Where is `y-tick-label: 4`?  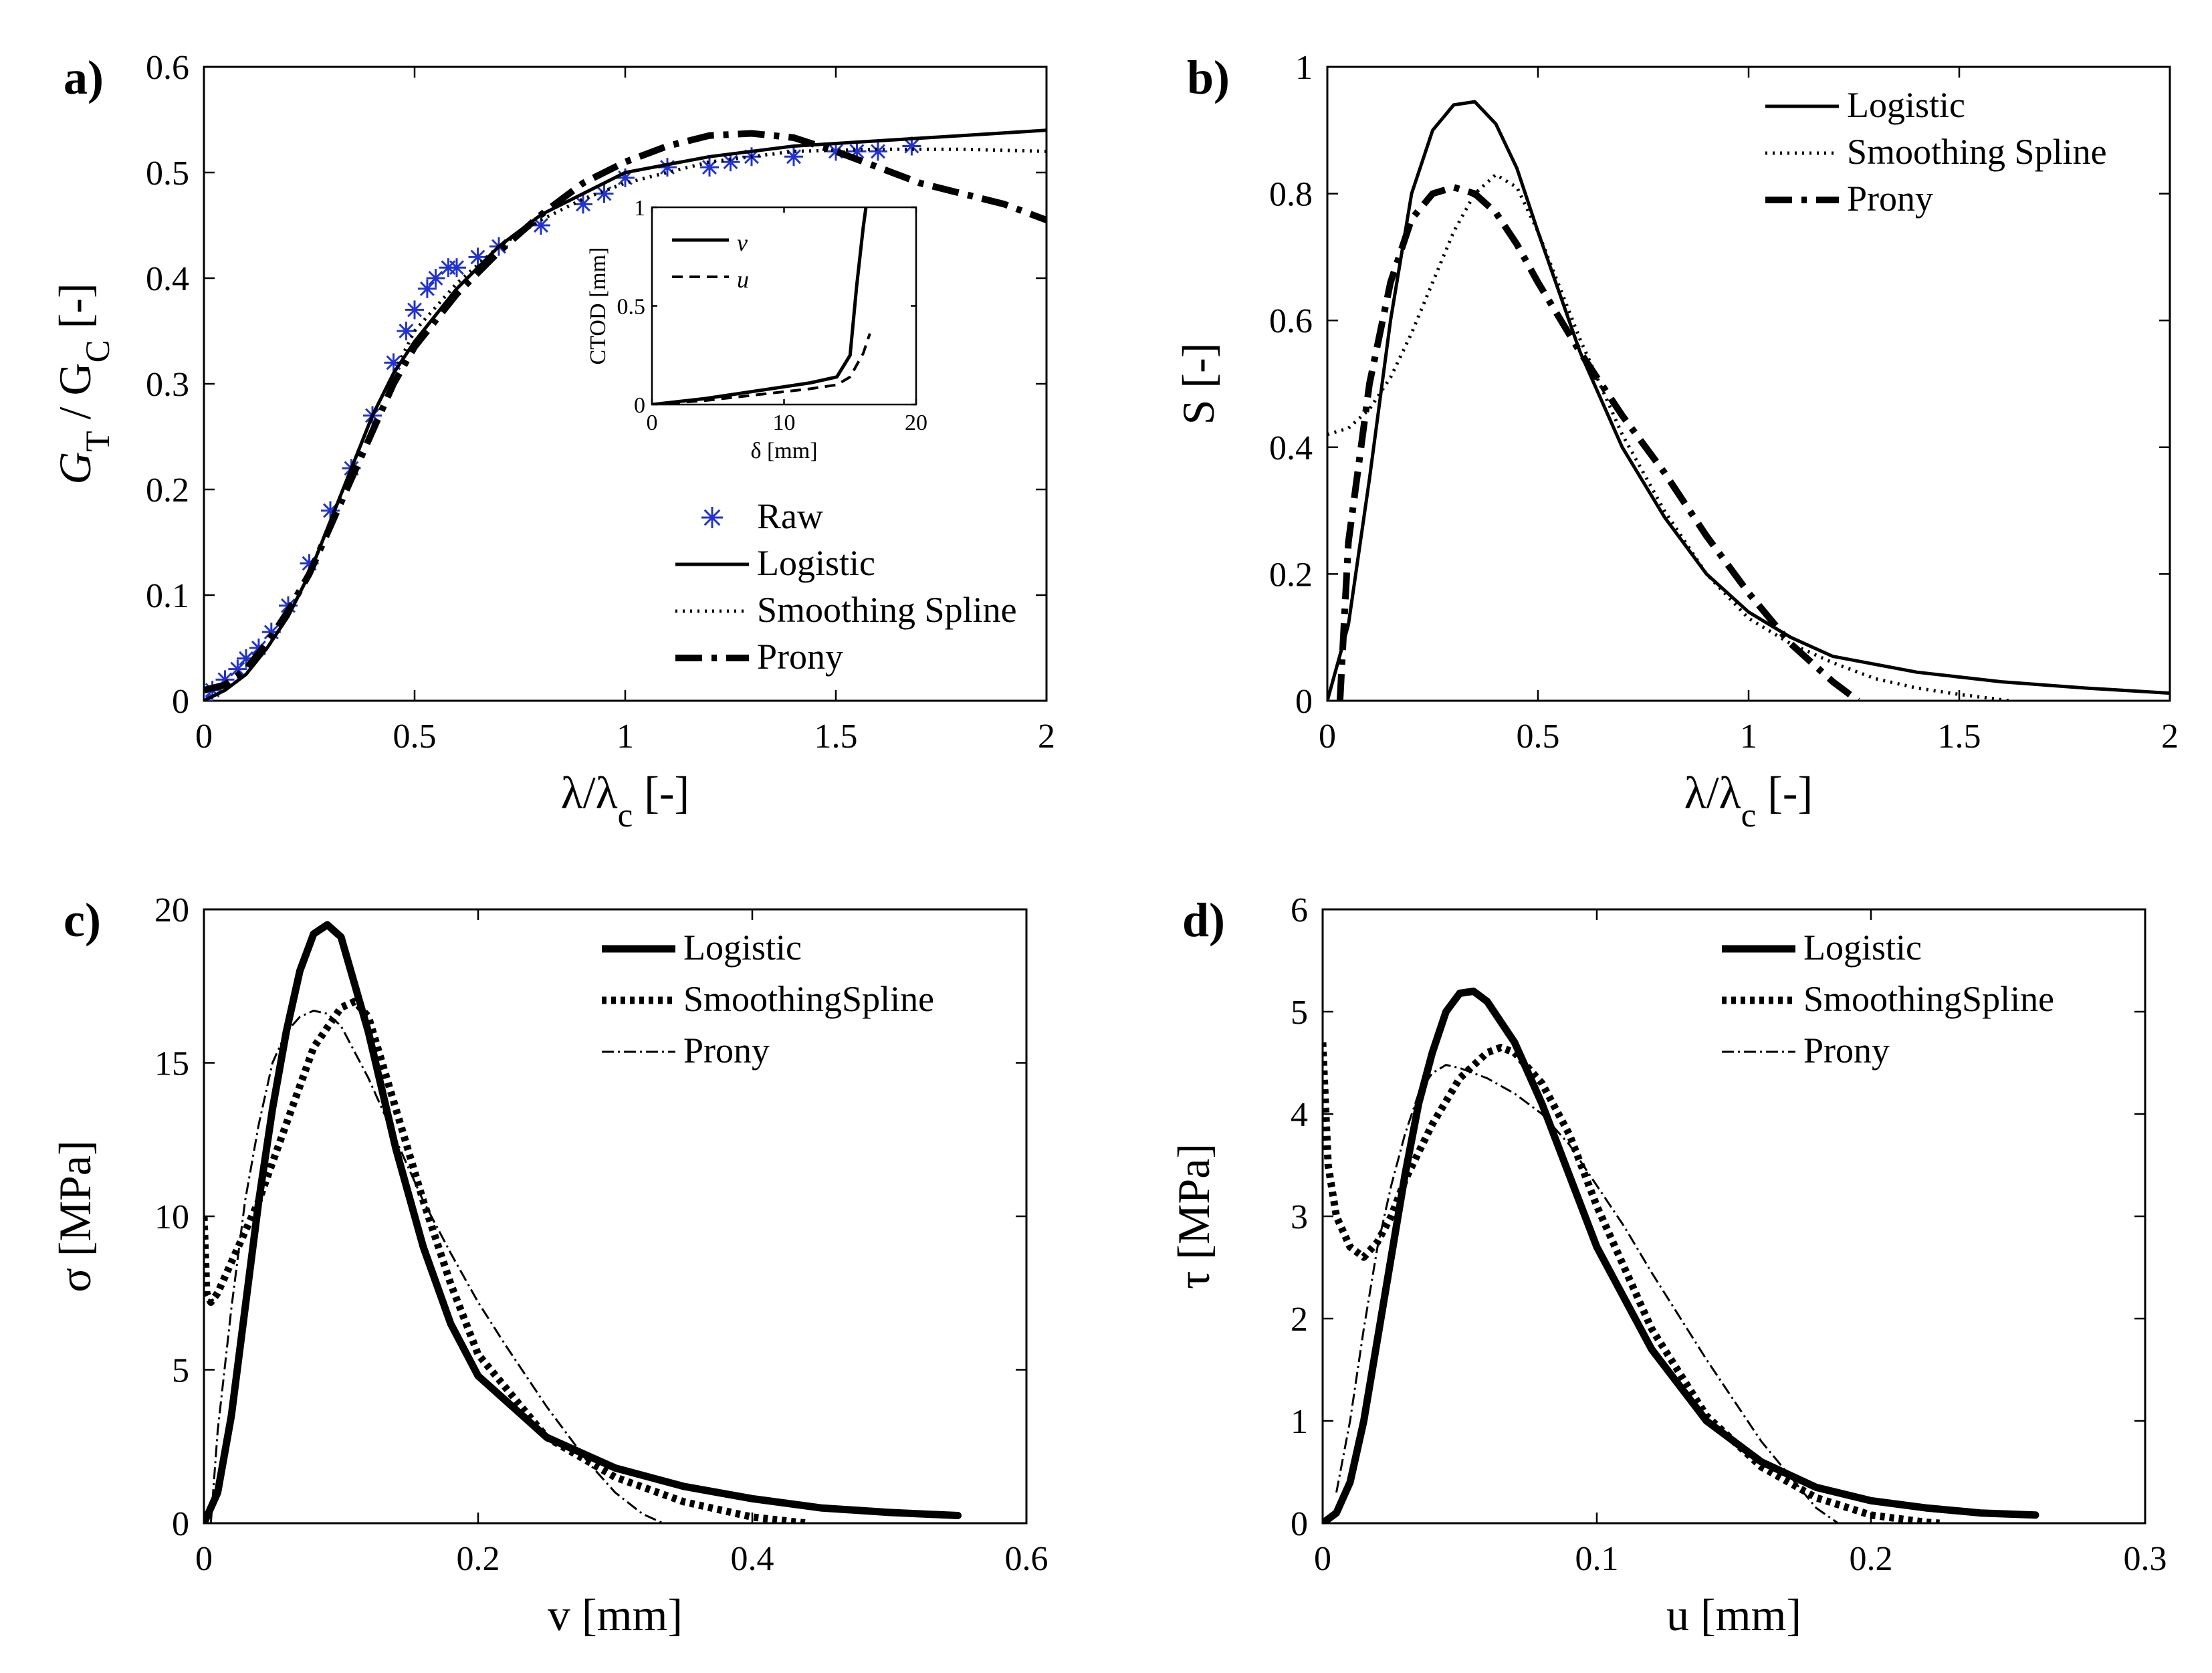
y-tick-label: 4 is located at coordinates (1299, 1115).